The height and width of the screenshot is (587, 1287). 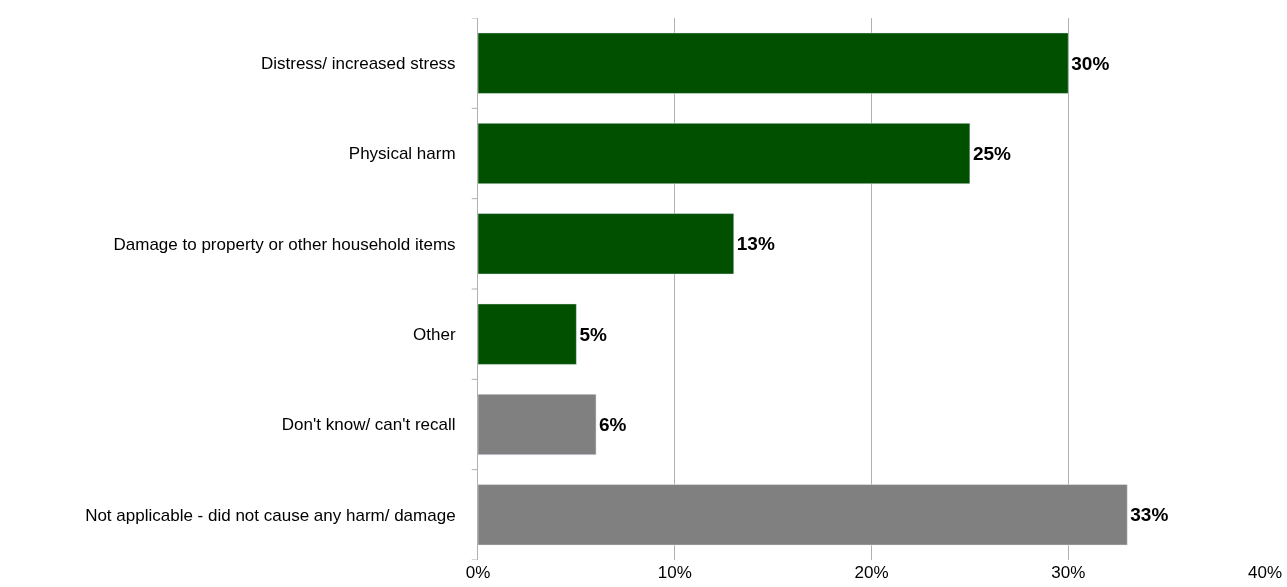 I want to click on y-tick-label: Physical harm, so click(x=402, y=154).